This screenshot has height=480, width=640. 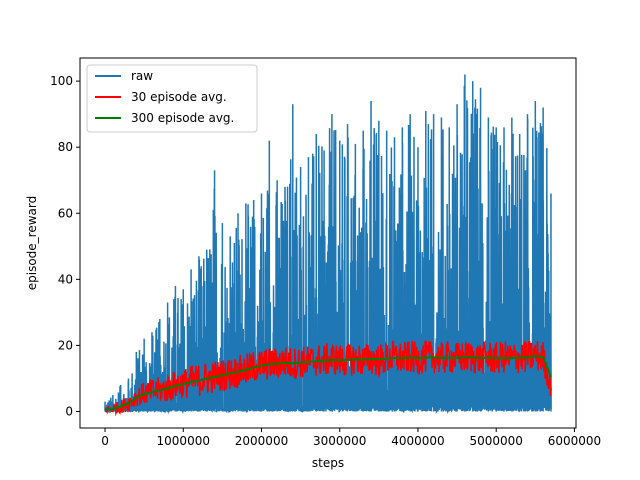 I want to click on legend: raw 30 episode avg. 300 episode avg., so click(x=172, y=98).